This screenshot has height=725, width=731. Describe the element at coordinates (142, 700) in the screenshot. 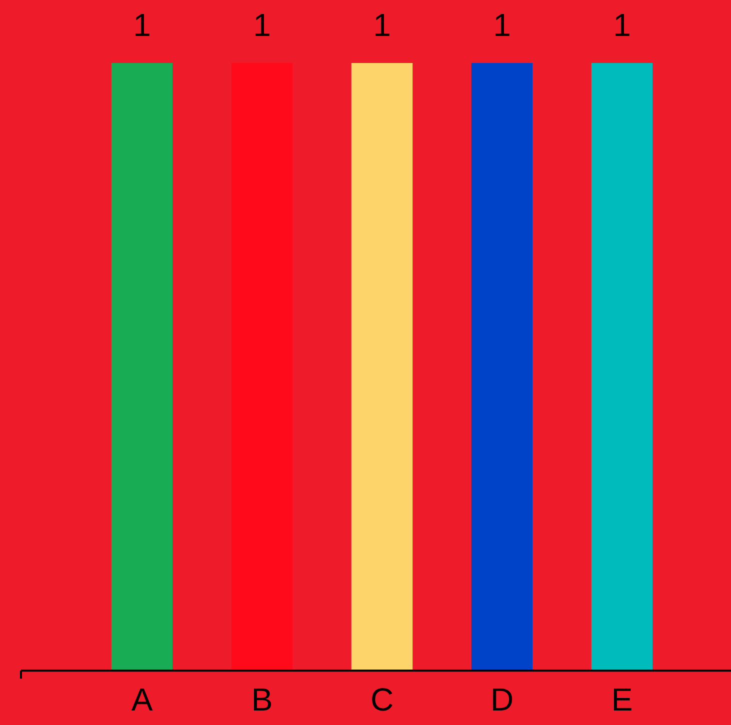

I see `x-tick-label: A` at that location.